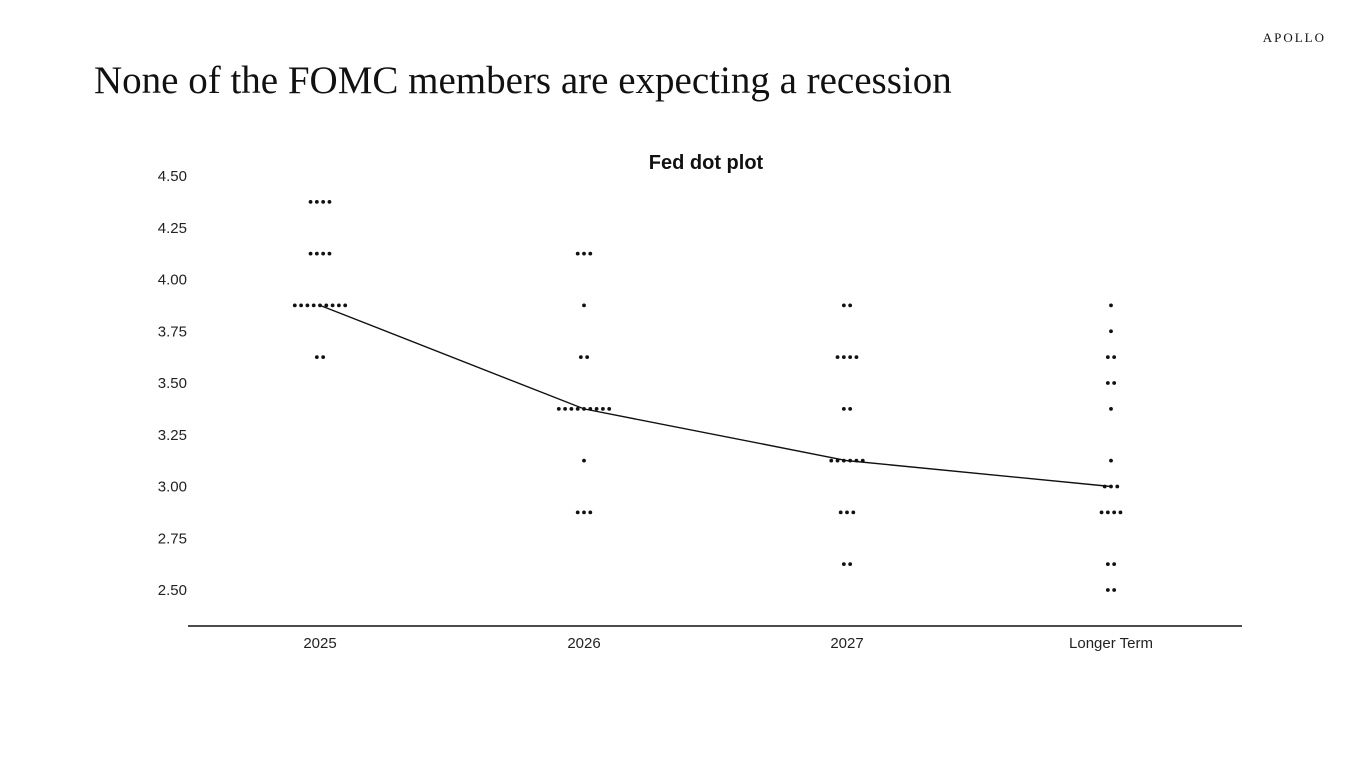 The width and height of the screenshot is (1366, 768). What do you see at coordinates (1111, 643) in the screenshot?
I see `x-tick-label: Longer Term` at bounding box center [1111, 643].